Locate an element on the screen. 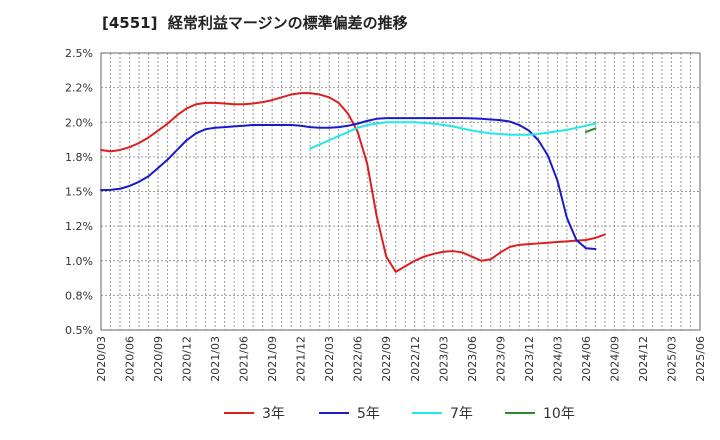  x-tick-label: 2020/03 is located at coordinates (101, 359).